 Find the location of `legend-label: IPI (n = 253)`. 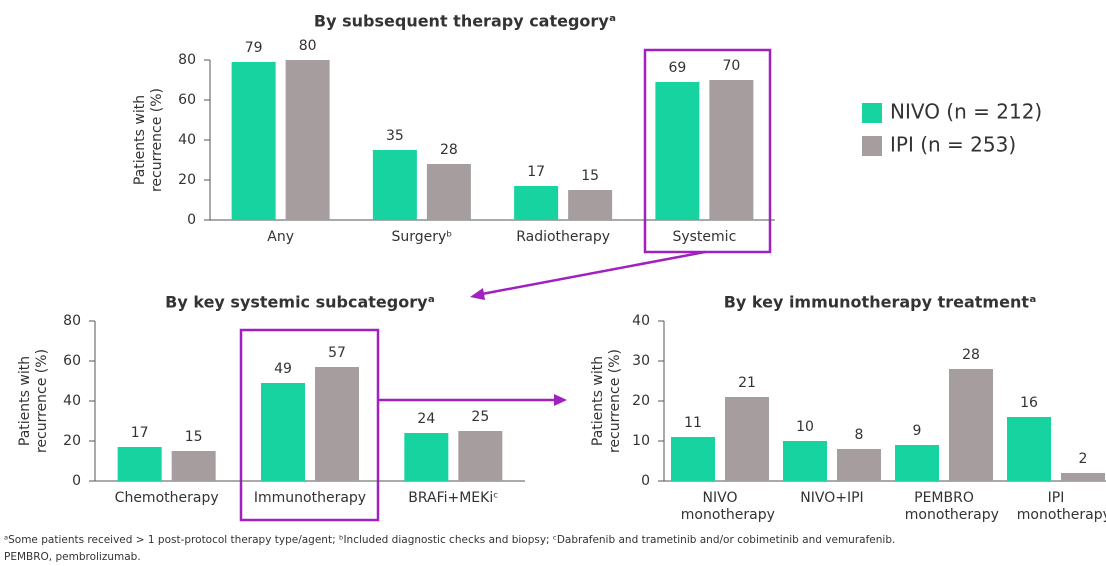

legend-label: IPI (n = 253) is located at coordinates (953, 145).